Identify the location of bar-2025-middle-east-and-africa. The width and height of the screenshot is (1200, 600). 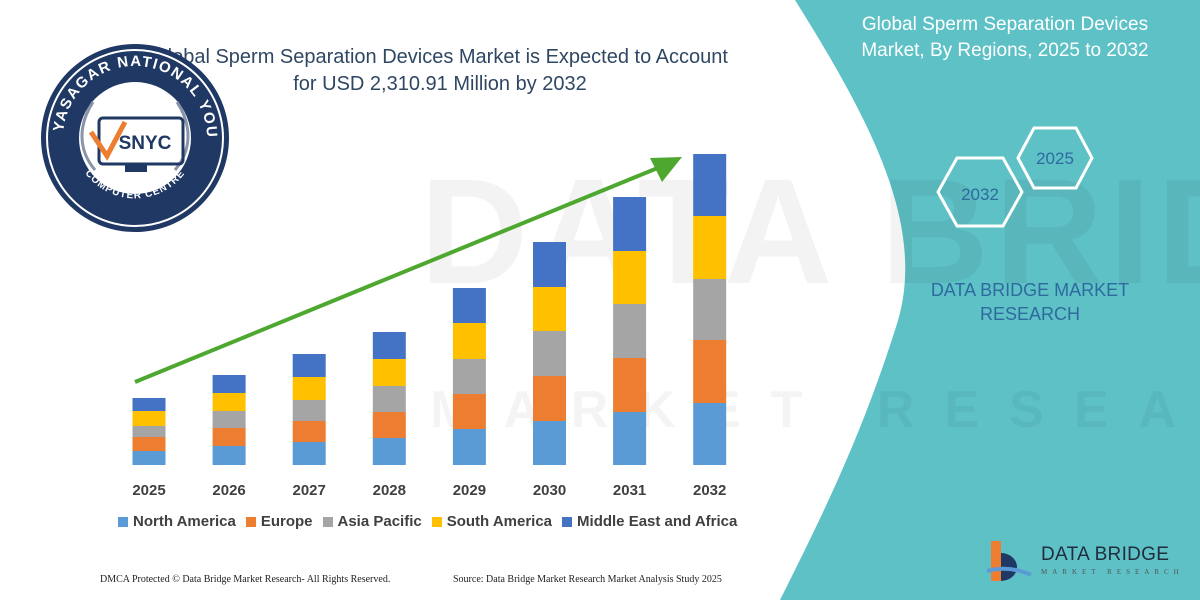
(149, 404).